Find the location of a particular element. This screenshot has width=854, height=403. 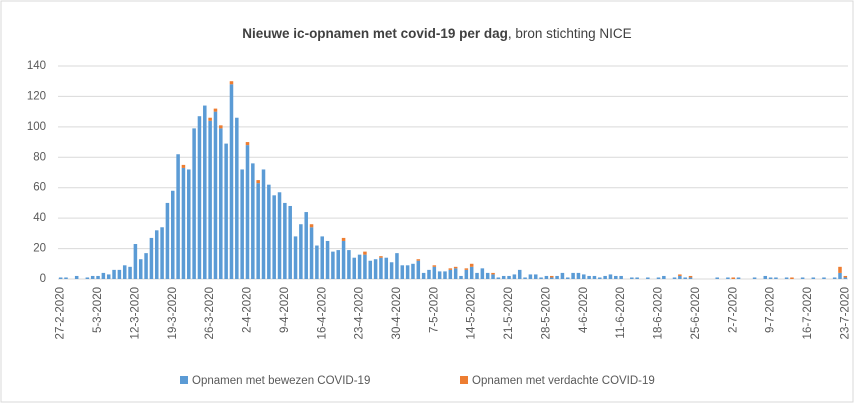

y-tick-label: 100 is located at coordinates (36, 127).